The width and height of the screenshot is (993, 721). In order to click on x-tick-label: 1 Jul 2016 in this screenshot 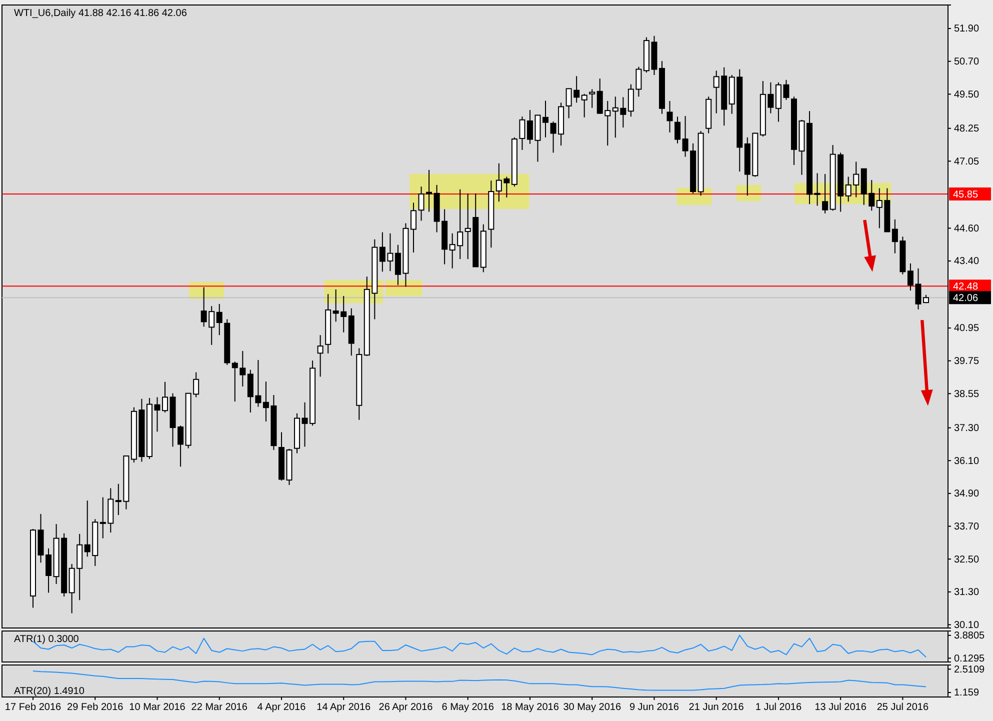, I will do `click(778, 708)`.